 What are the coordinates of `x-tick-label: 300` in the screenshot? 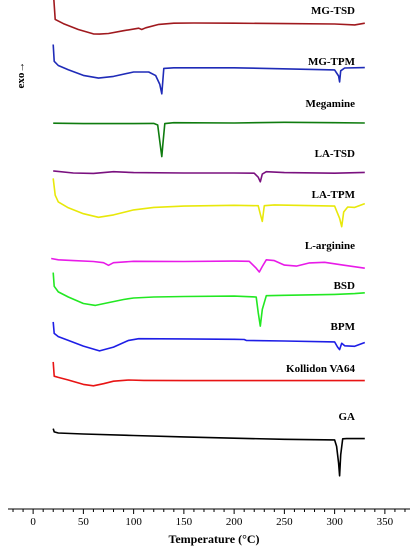 It's located at (334, 522).